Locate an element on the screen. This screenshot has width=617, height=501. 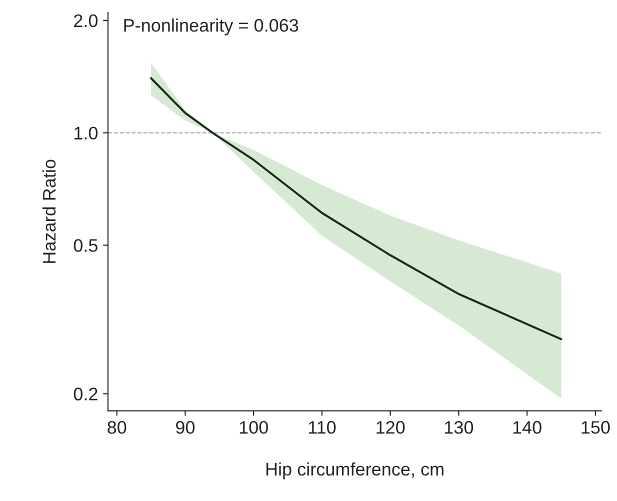
x-tick-label: 110 is located at coordinates (322, 427).